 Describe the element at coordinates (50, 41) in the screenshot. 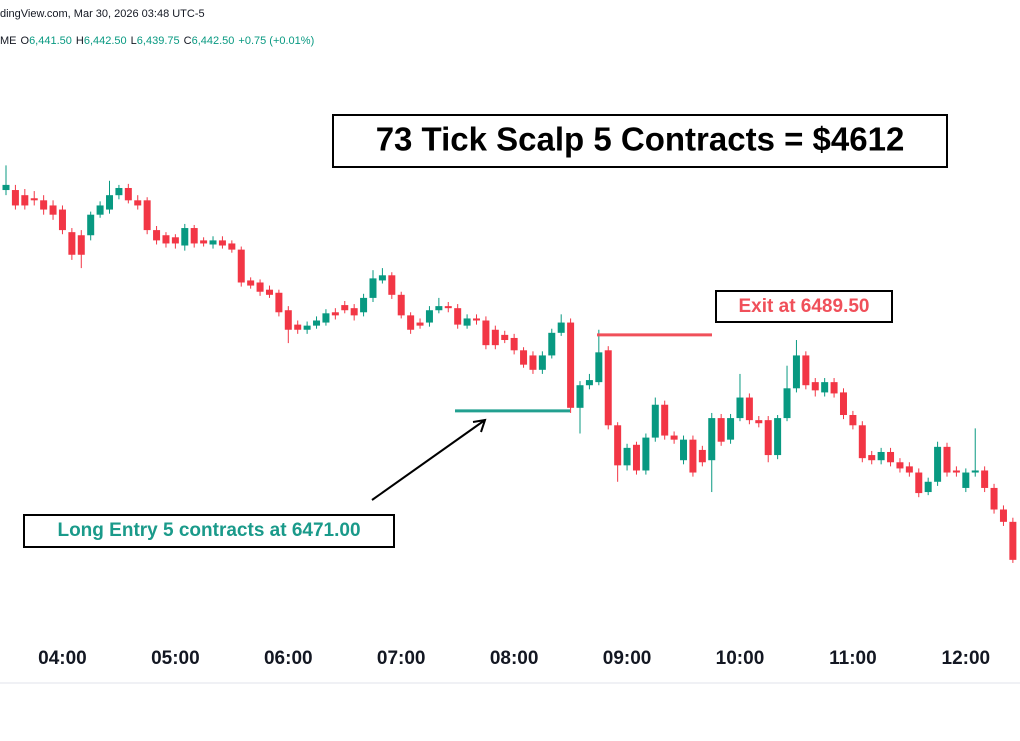

I see `ohlc-value: 6,441.50` at that location.